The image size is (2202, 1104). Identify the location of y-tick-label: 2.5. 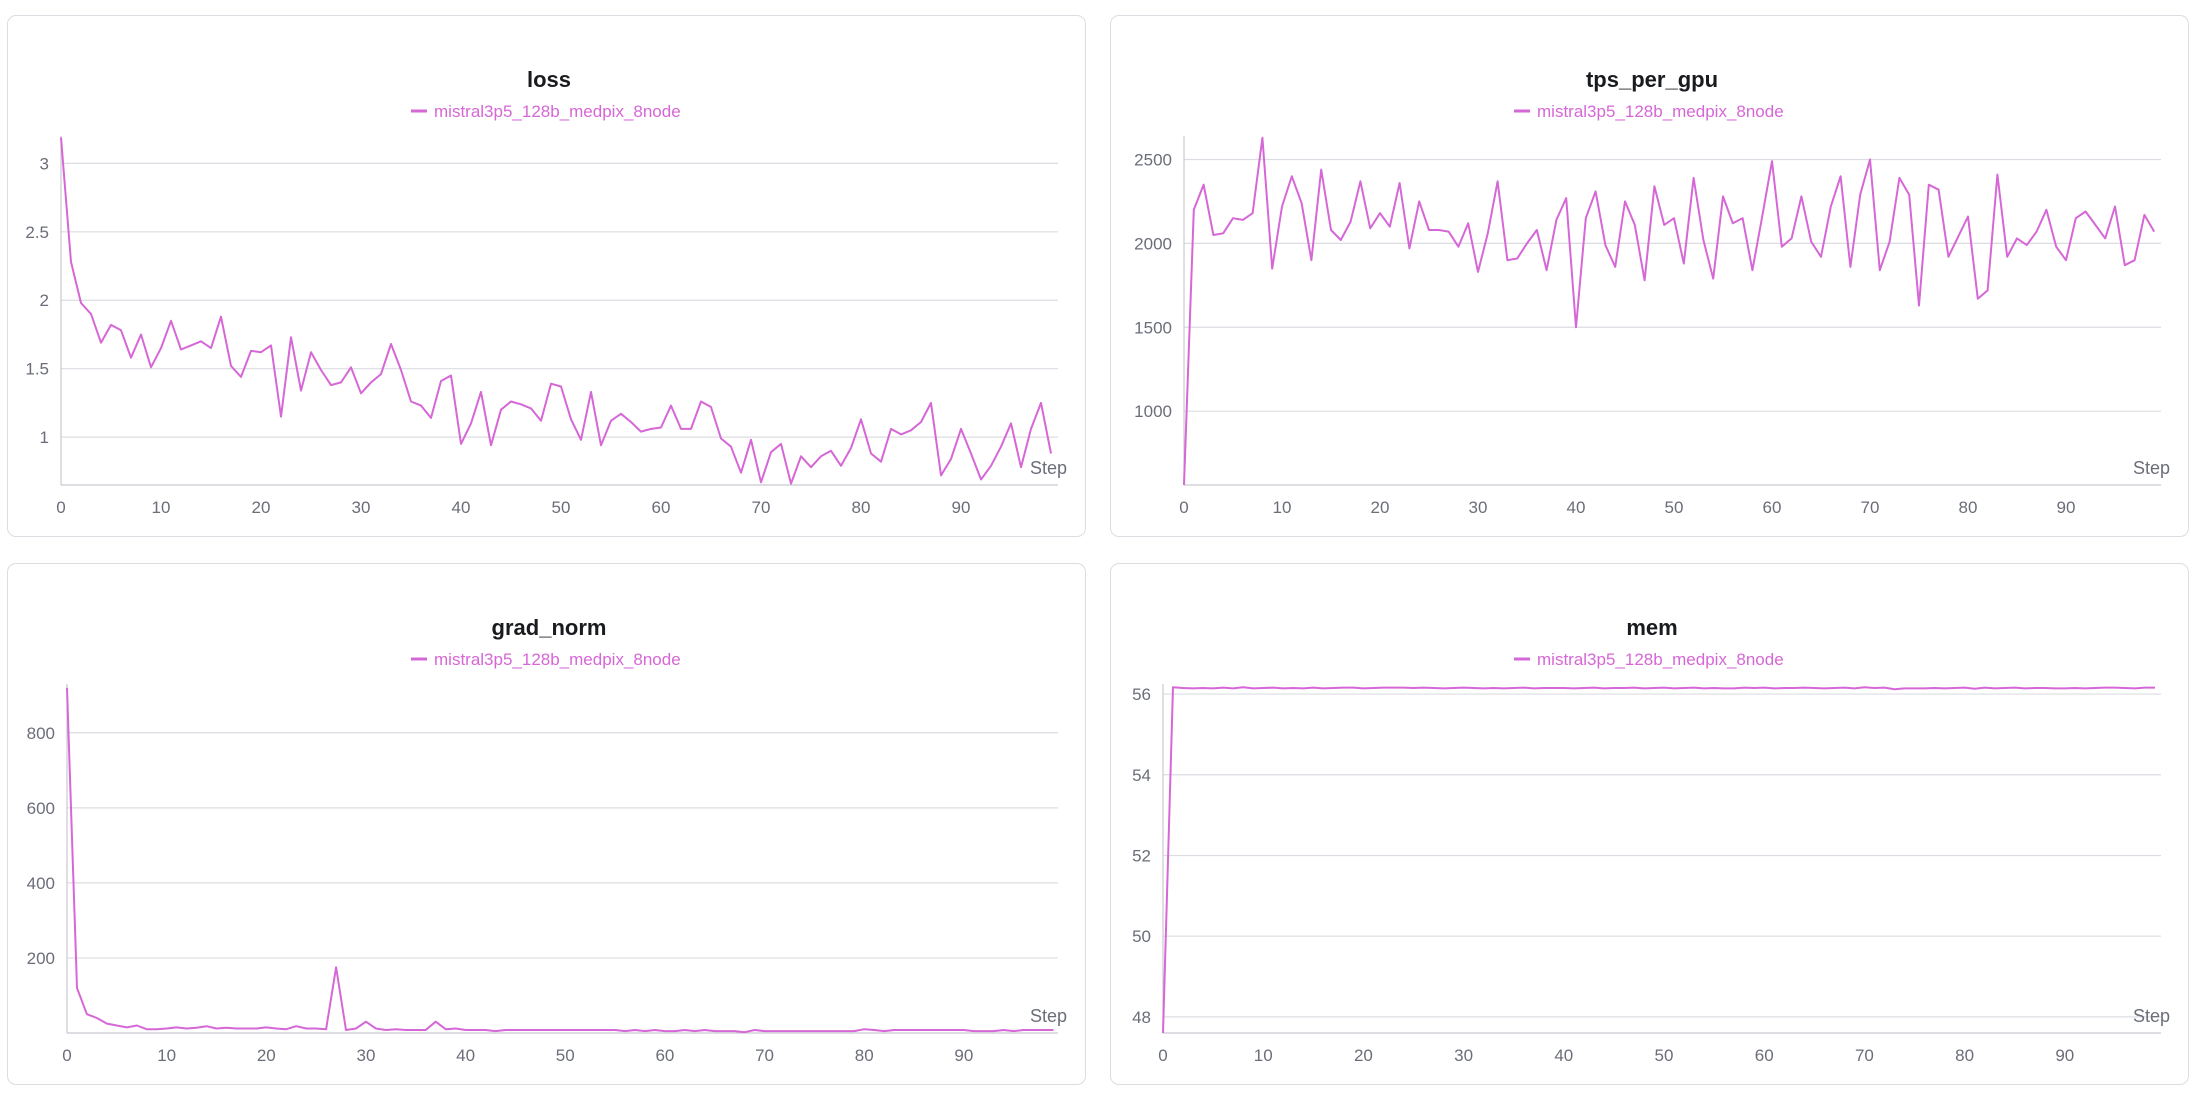
(37, 232).